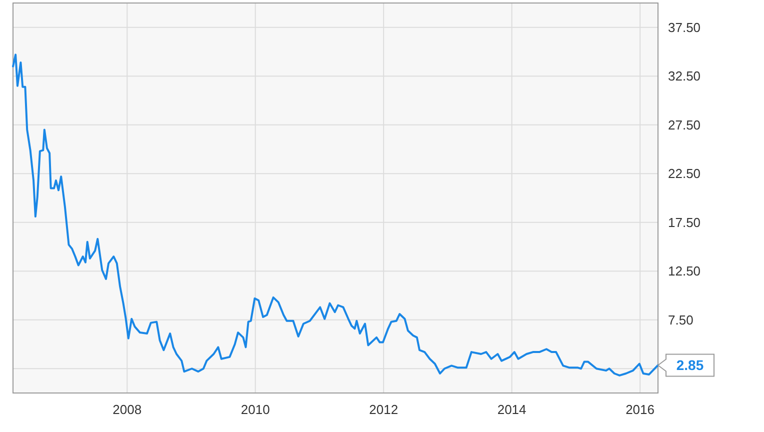  What do you see at coordinates (684, 271) in the screenshot?
I see `y-tick-label: 12.50` at bounding box center [684, 271].